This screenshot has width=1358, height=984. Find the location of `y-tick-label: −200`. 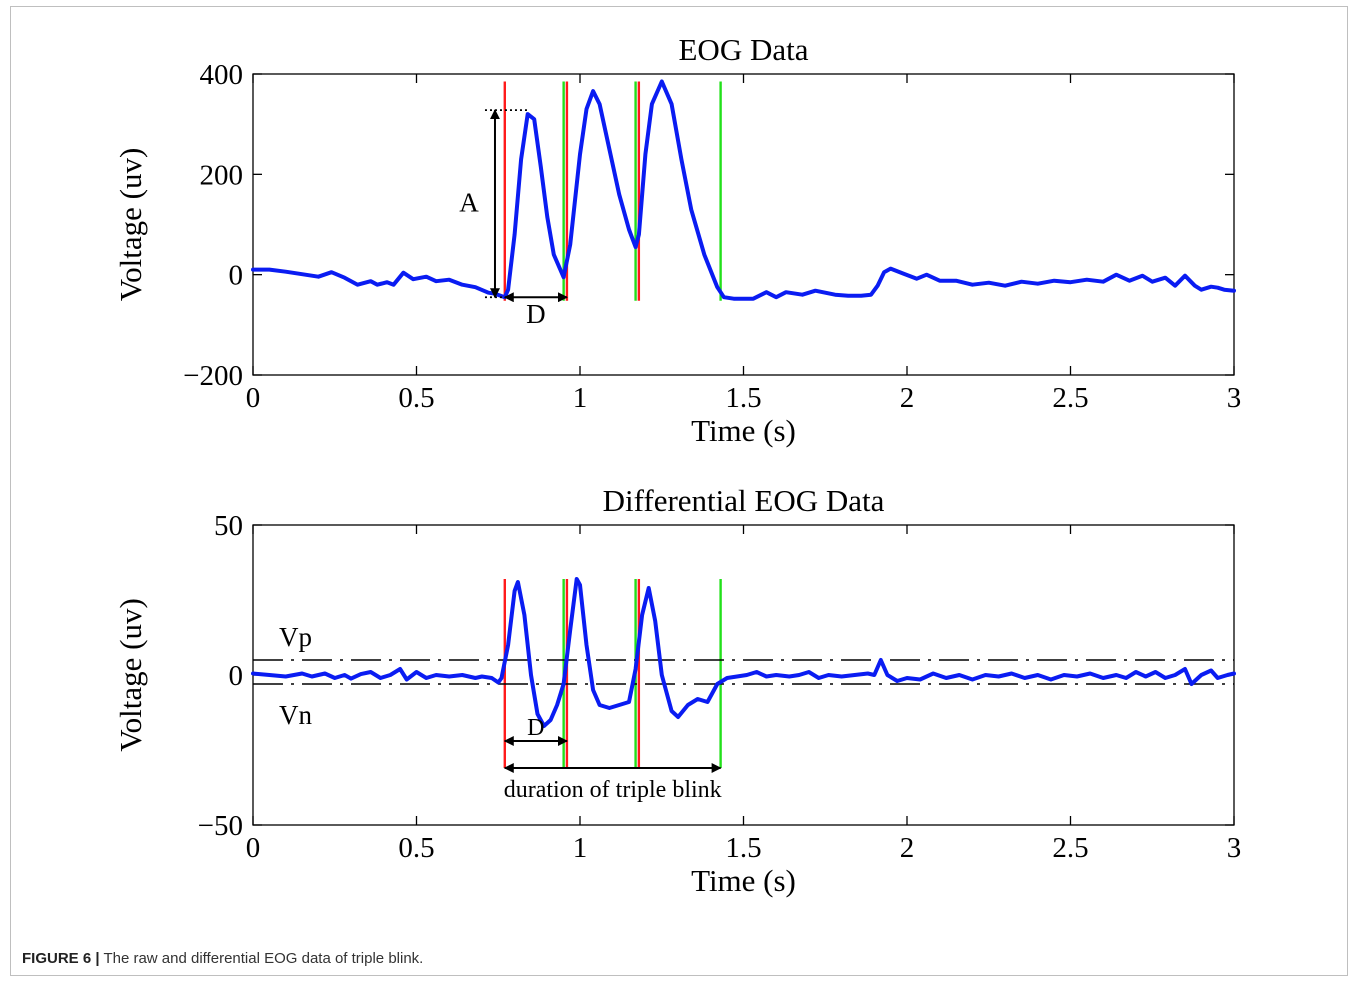

y-tick-label: −200 is located at coordinates (213, 376).